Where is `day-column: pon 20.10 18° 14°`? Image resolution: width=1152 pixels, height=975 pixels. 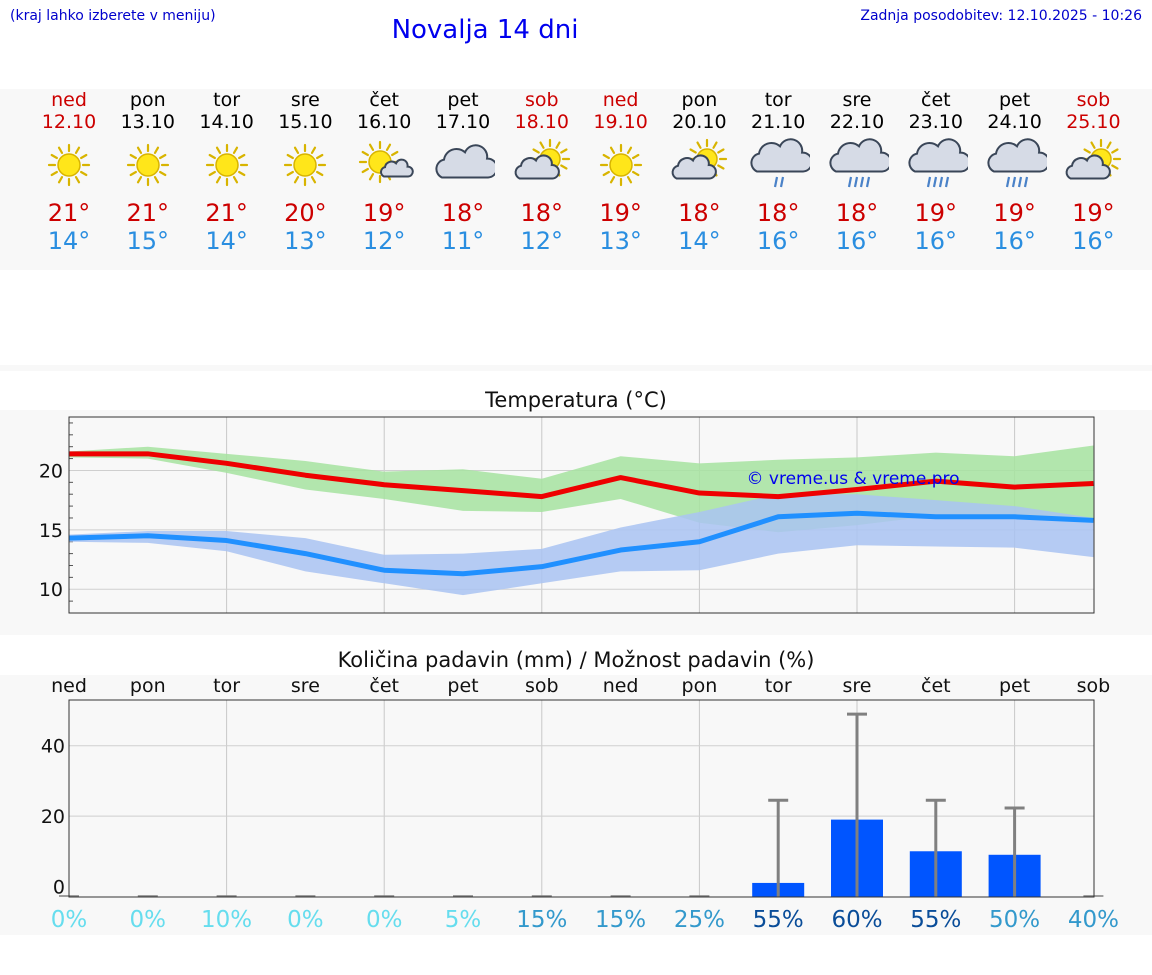 day-column: pon 20.10 18° 14° is located at coordinates (699, 172).